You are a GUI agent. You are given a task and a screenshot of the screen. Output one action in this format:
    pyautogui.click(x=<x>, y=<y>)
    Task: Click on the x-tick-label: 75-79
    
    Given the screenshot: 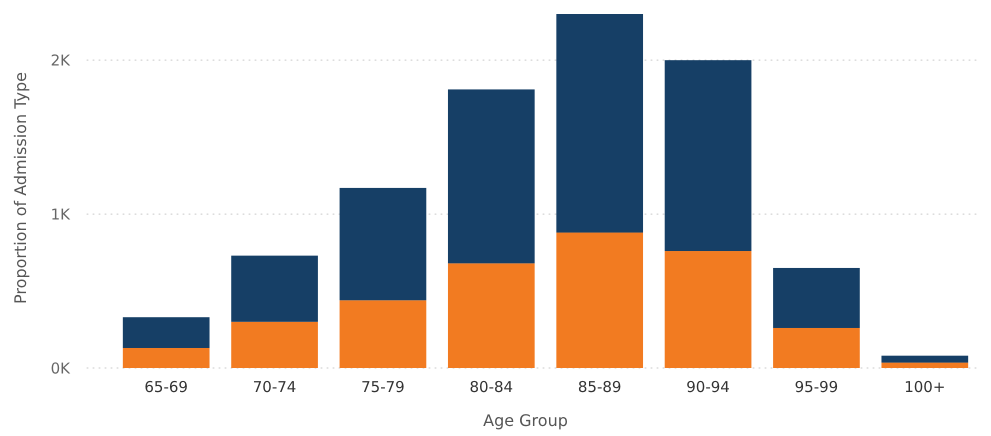 What is the action you would take?
    pyautogui.click(x=383, y=387)
    